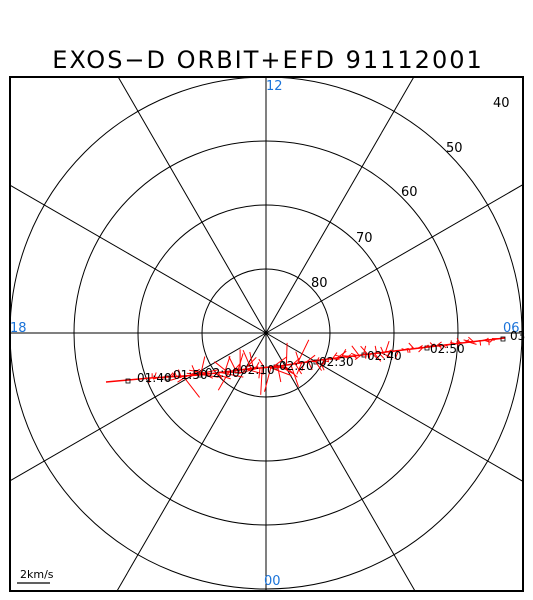 Image resolution: width=533 pixels, height=600 pixels. Describe the element at coordinates (447, 349) in the screenshot. I see `orbit-time-label-0250: 02:50` at that location.